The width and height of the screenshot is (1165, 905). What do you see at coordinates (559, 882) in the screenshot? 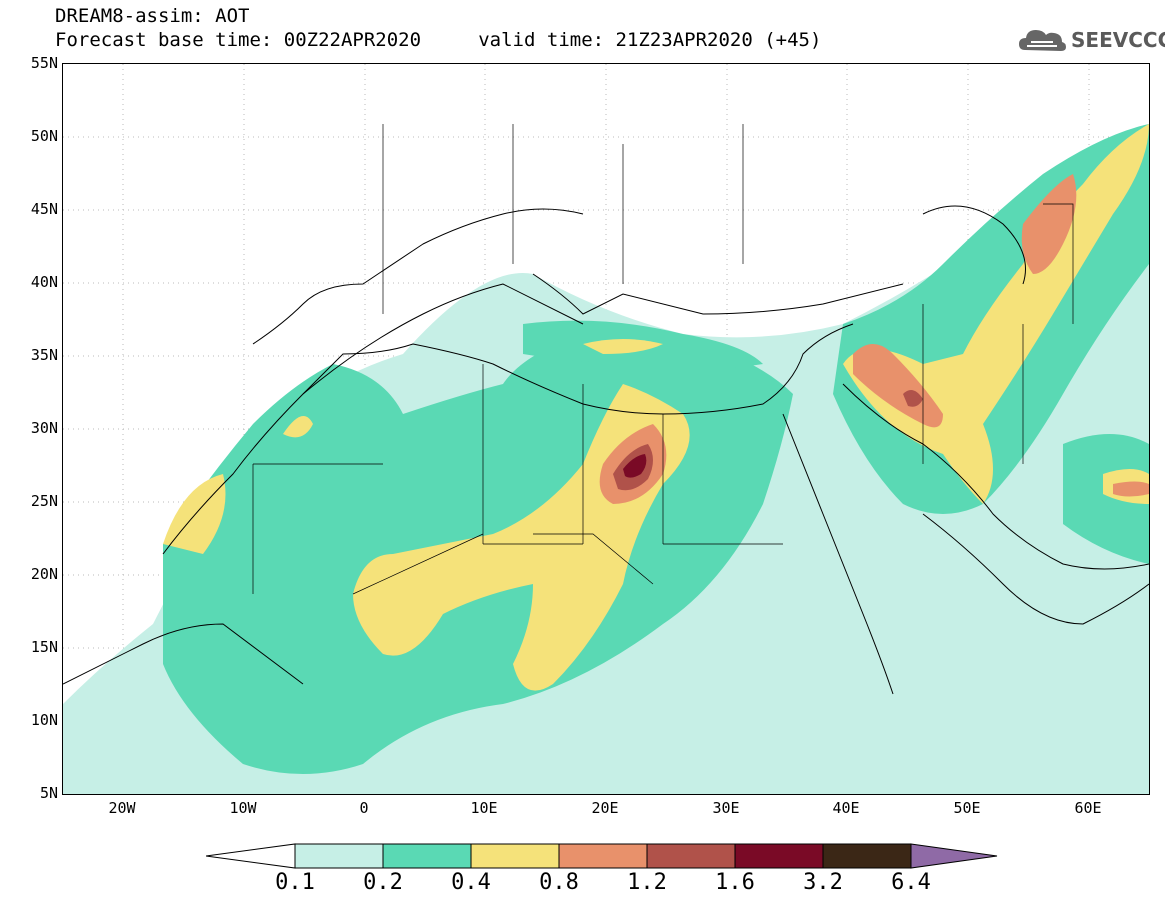
I see `legend-level-label: 0.8` at bounding box center [559, 882].